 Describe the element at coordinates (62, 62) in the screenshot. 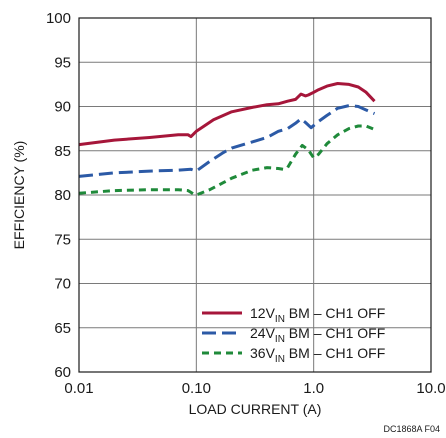

I see `y-tick-label: 95` at that location.